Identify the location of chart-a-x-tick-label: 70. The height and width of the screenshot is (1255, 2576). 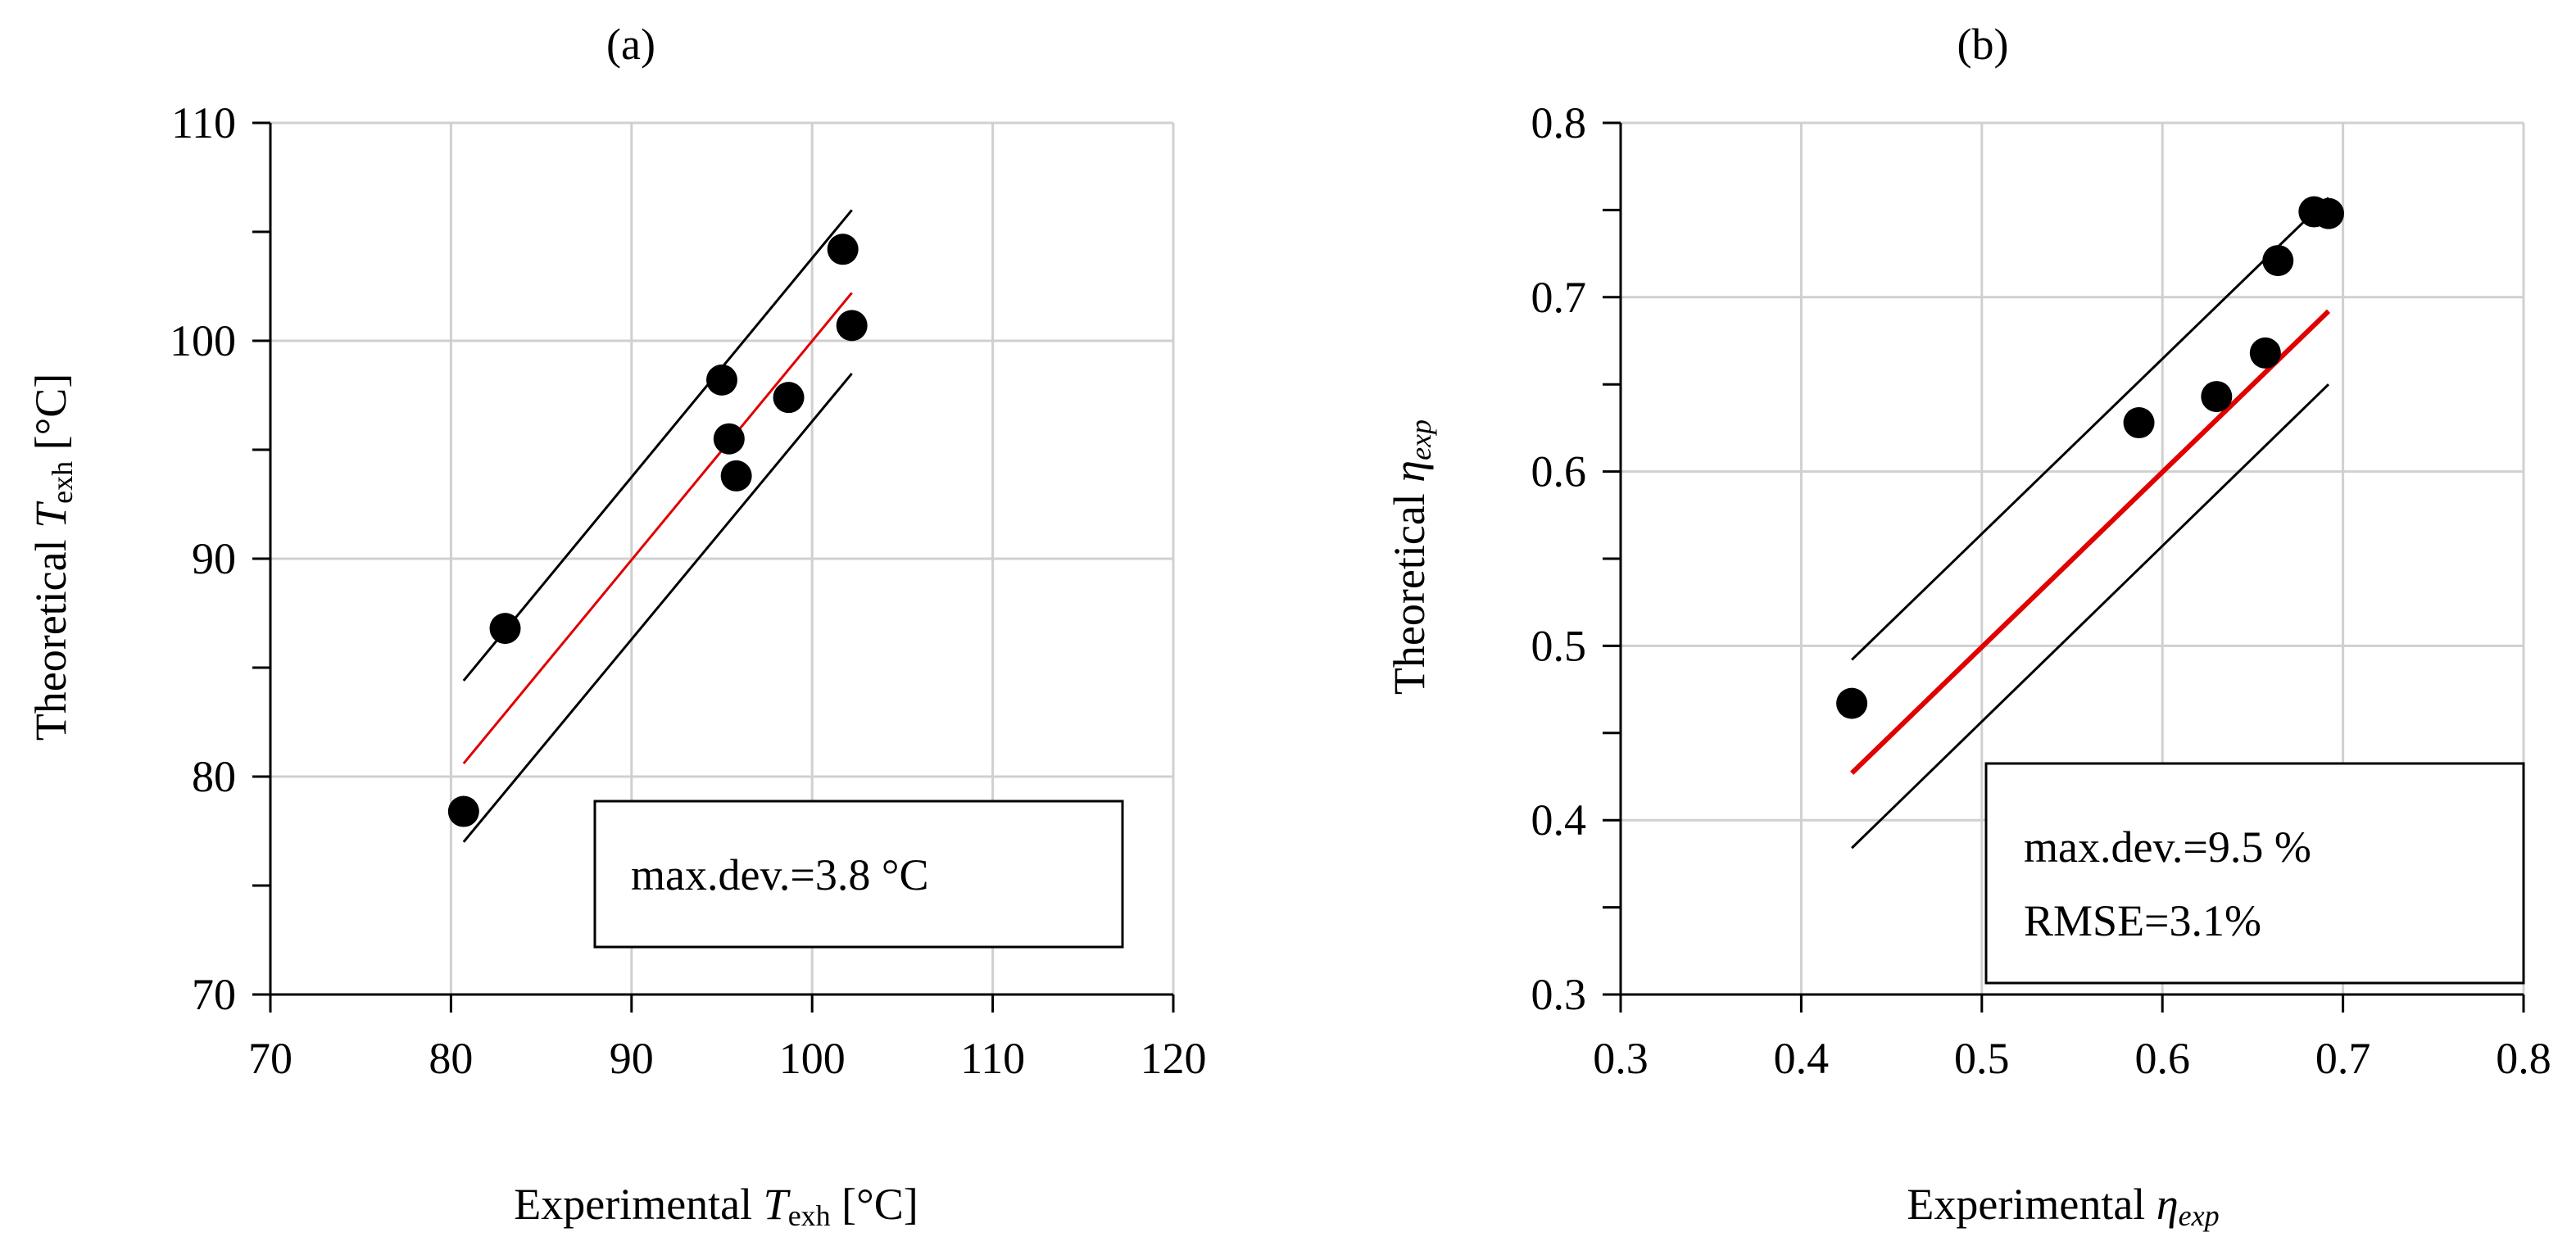
(270, 1058).